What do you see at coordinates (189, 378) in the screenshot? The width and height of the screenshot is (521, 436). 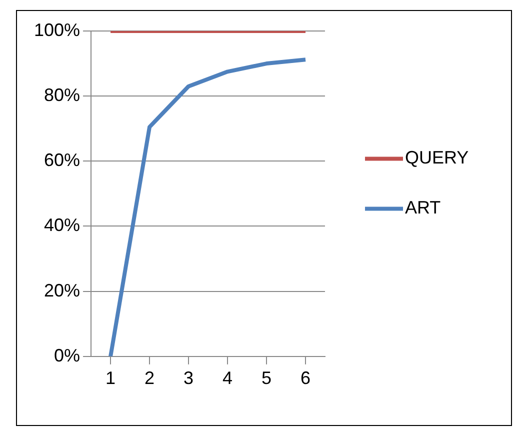 I see `x-tick-label: 3` at bounding box center [189, 378].